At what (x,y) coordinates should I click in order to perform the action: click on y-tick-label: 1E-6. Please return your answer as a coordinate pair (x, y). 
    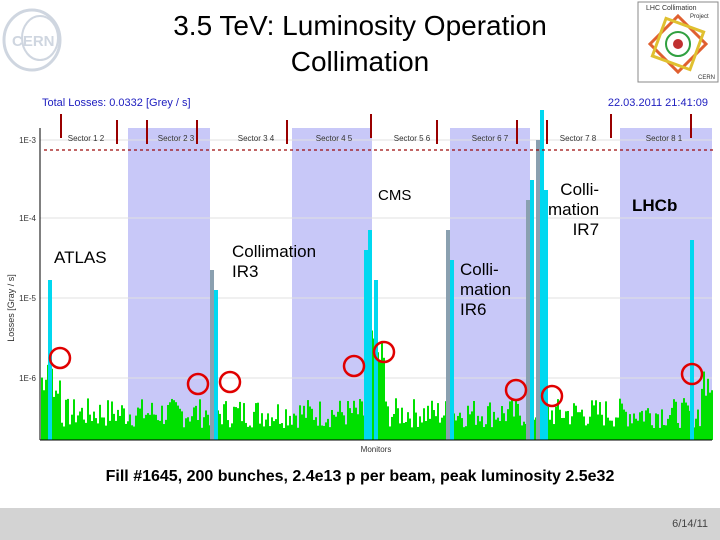
    Looking at the image, I should click on (27, 378).